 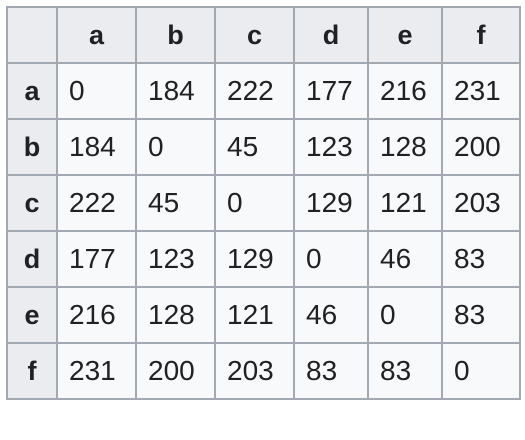 What do you see at coordinates (254, 35) in the screenshot?
I see `column-header: c` at bounding box center [254, 35].